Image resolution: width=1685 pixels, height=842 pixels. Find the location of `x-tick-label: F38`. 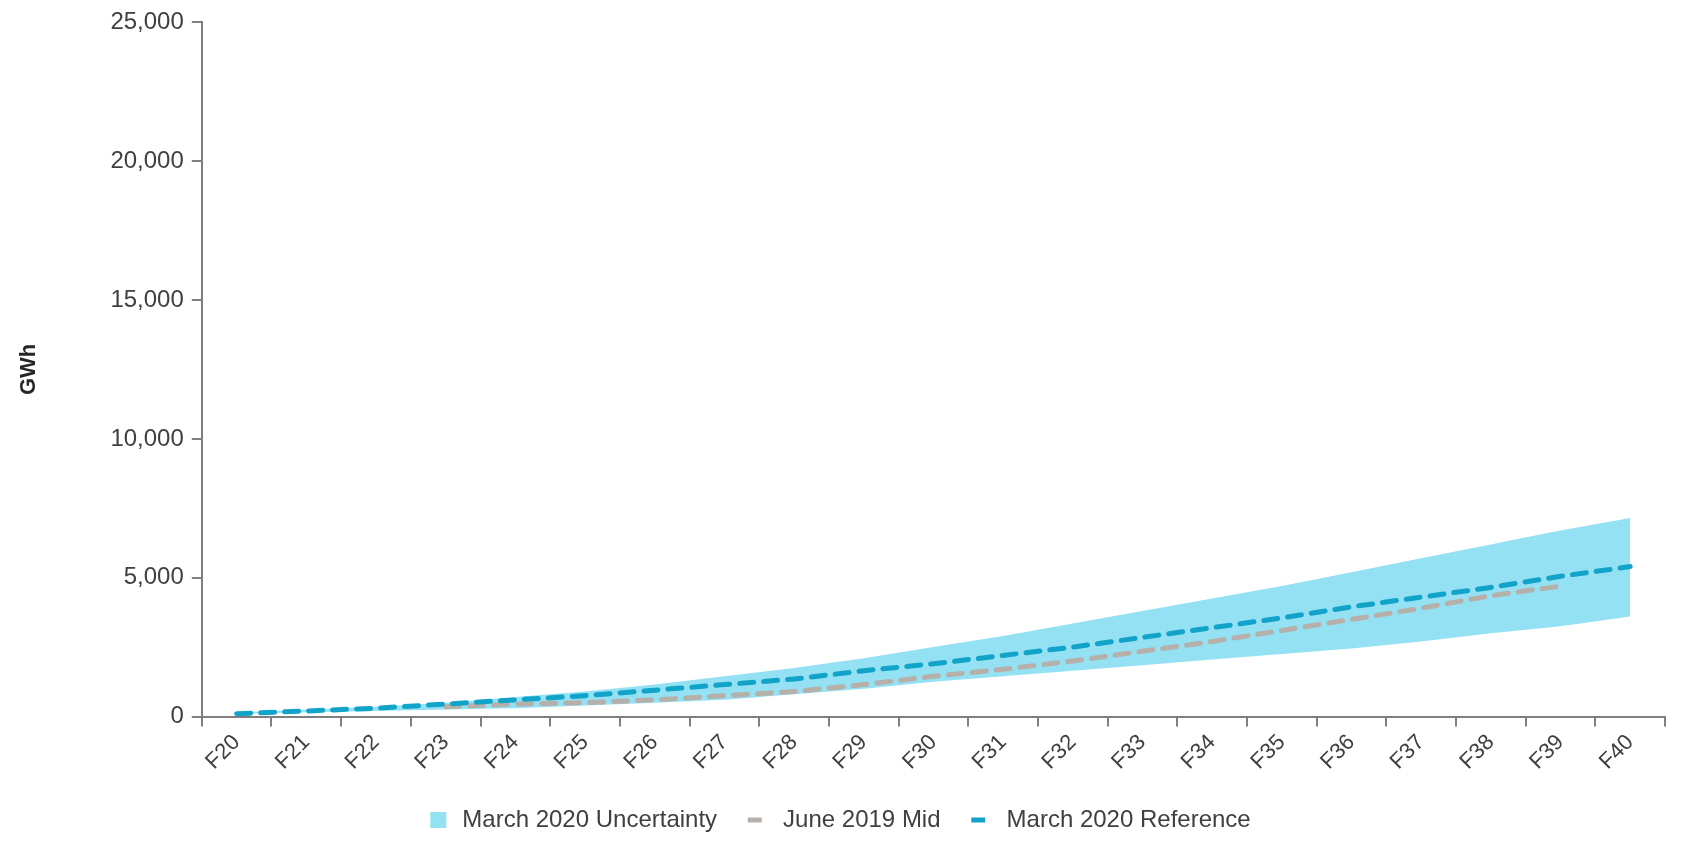

x-tick-label: F38 is located at coordinates (1476, 751).